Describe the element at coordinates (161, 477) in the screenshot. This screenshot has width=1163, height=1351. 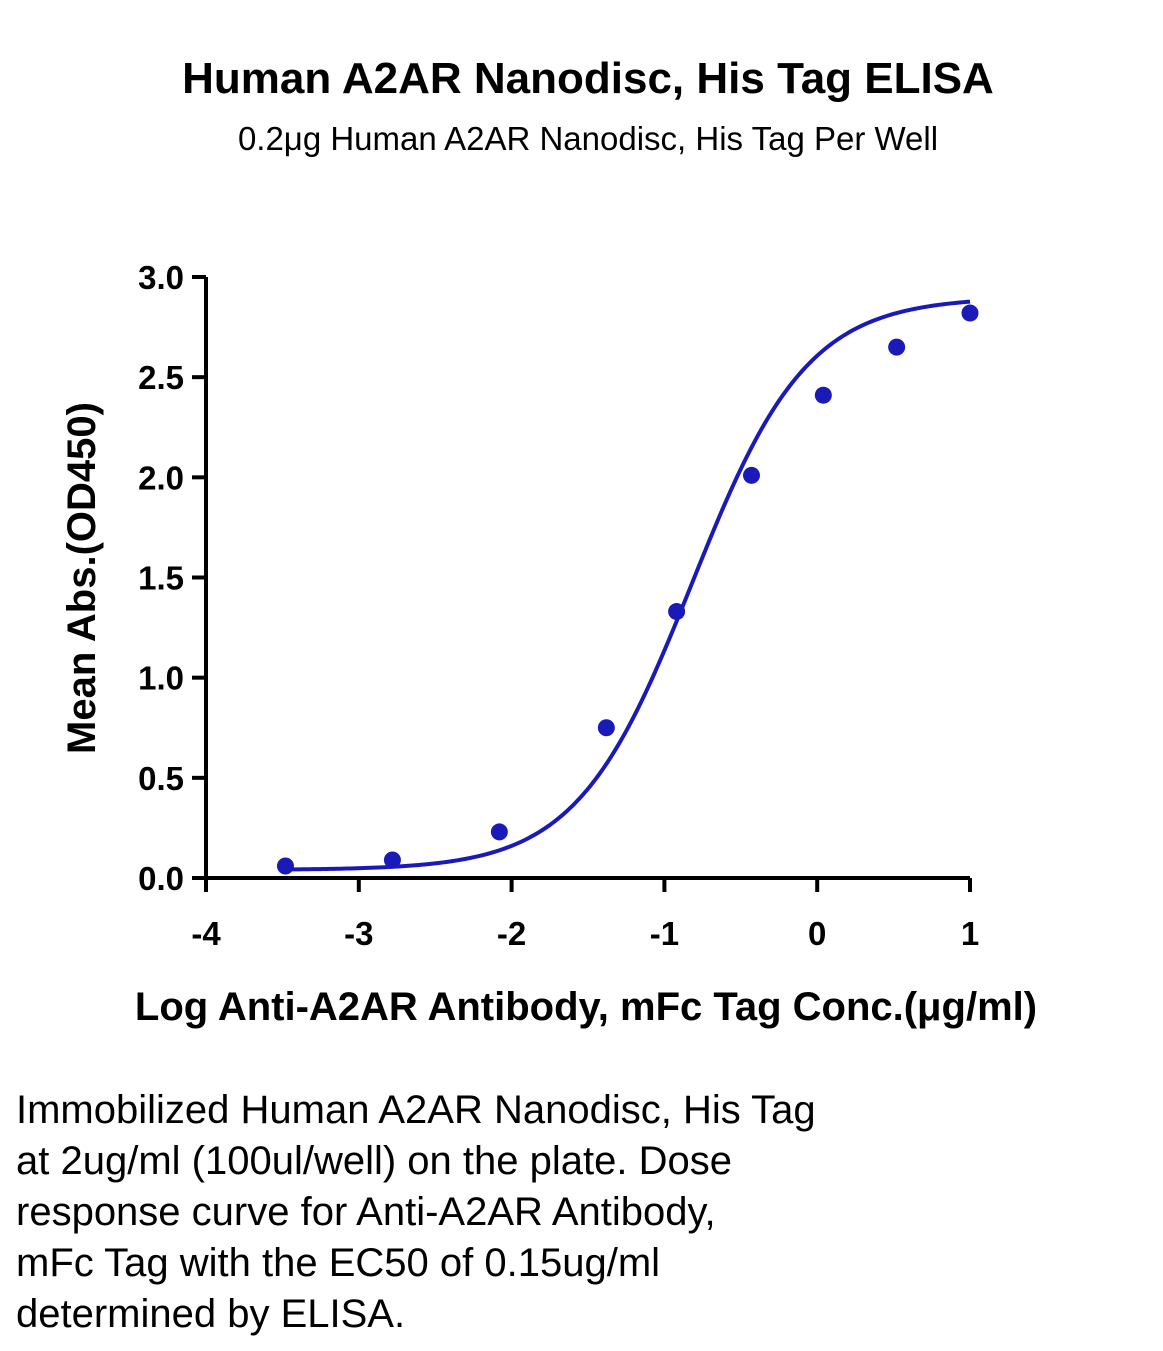
I see `y-tick-label: 2.0` at that location.